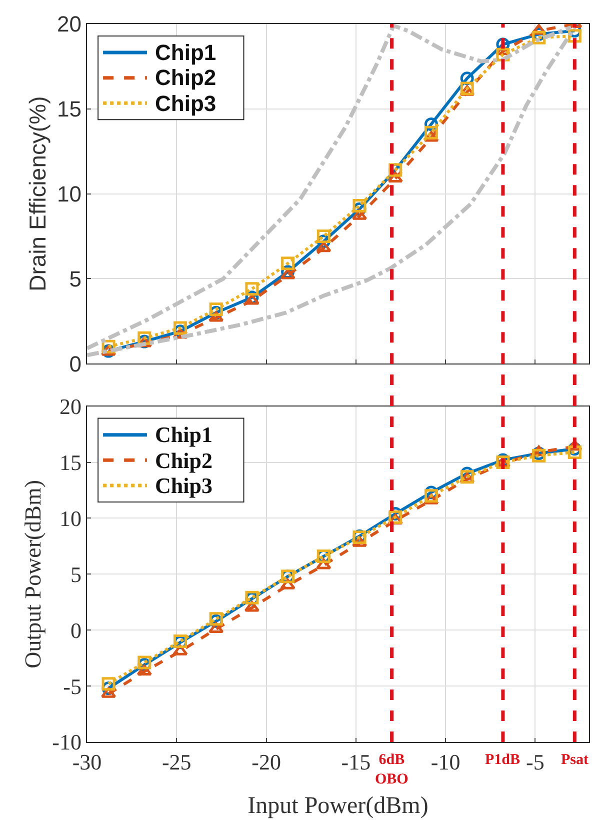 This screenshot has height=825, width=602. I want to click on x-axis-title: Input Power(dBm), so click(338, 805).